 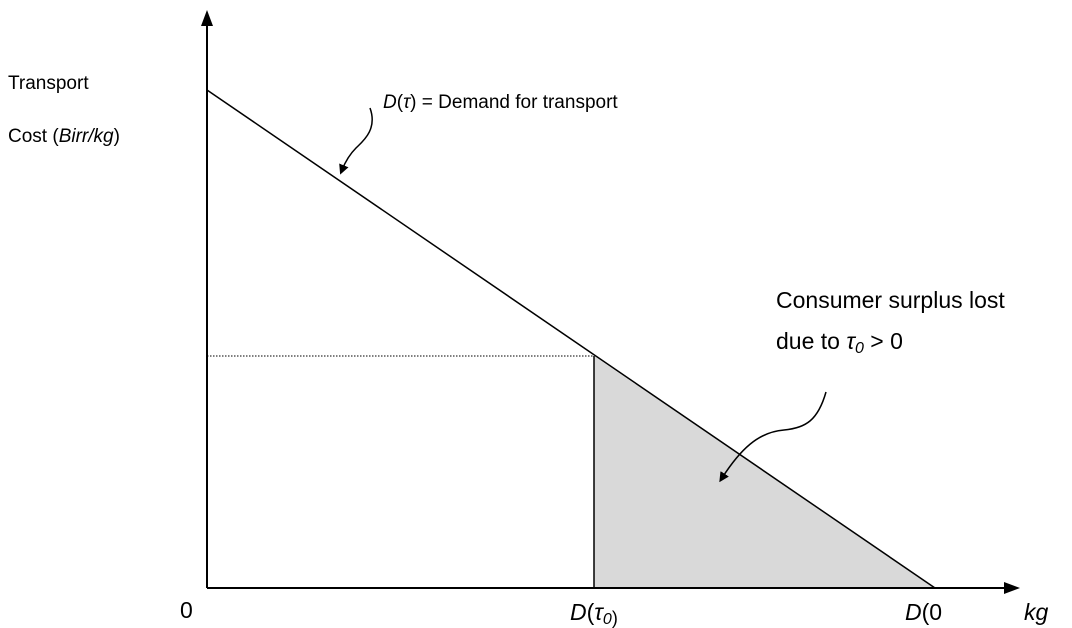 What do you see at coordinates (890, 300) in the screenshot?
I see `surplus-label: Consumer surplus lost` at bounding box center [890, 300].